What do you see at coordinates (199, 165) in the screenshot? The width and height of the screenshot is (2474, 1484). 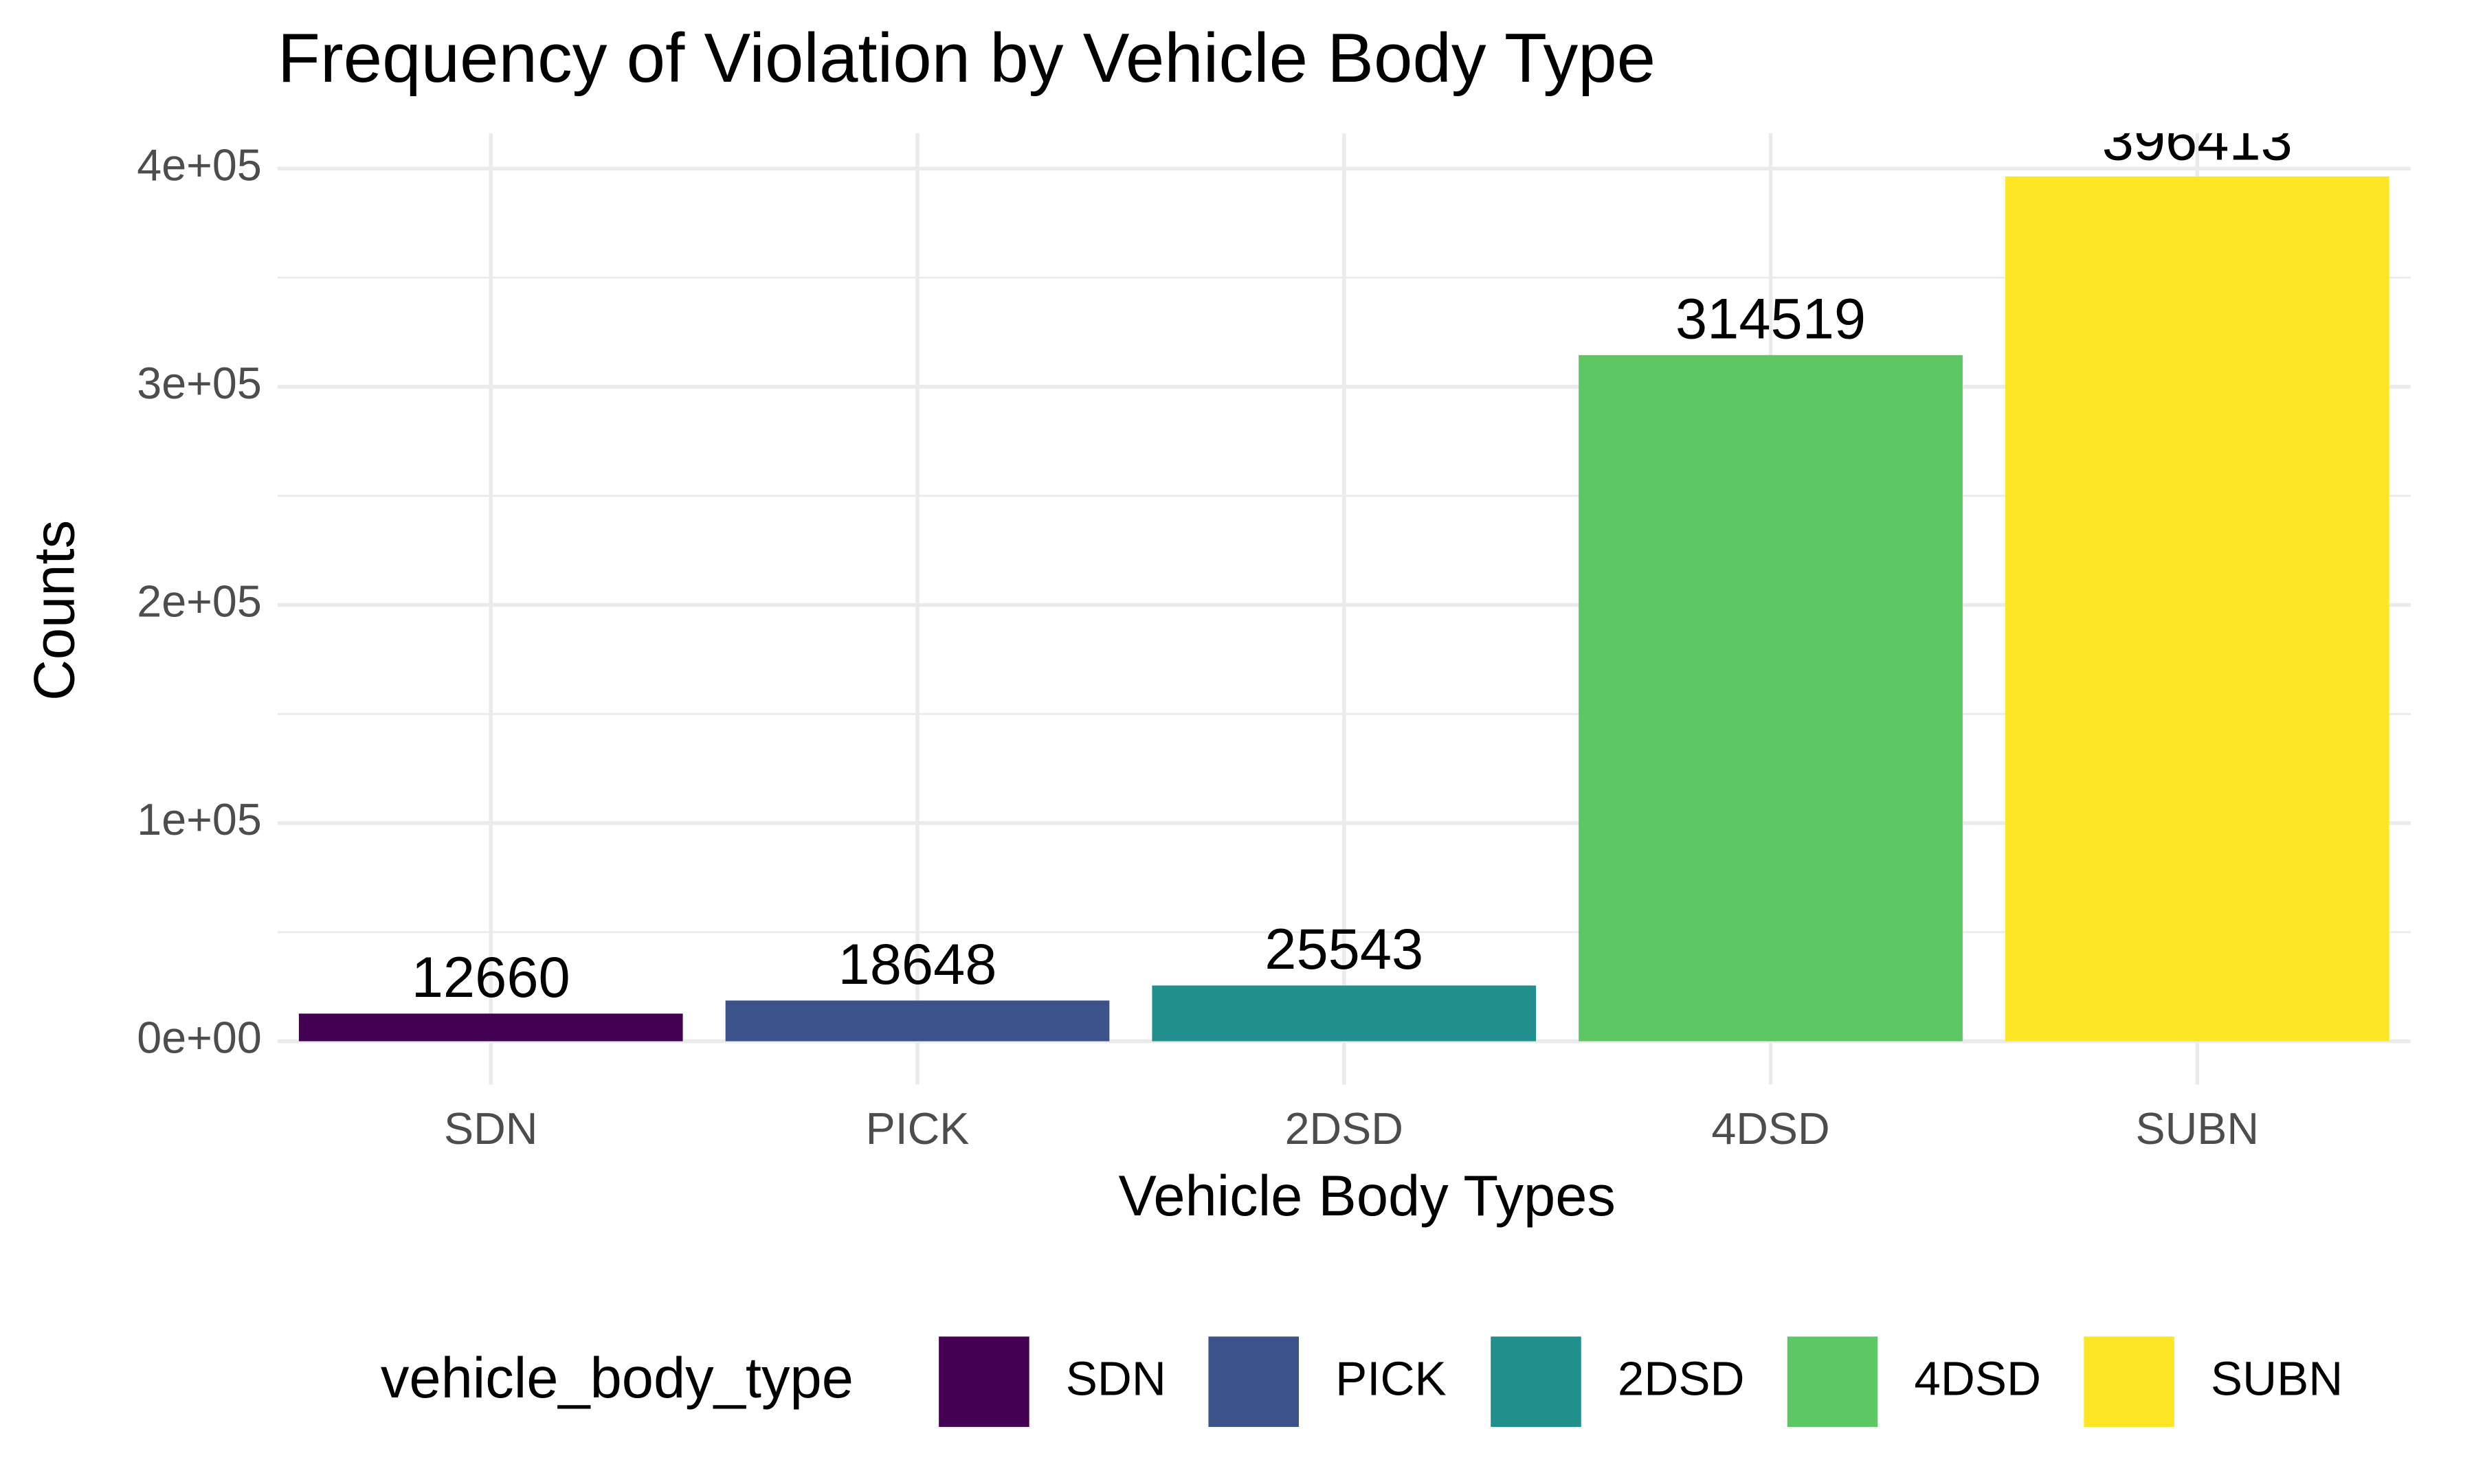 I see `y-tick-label: 4e+05` at bounding box center [199, 165].